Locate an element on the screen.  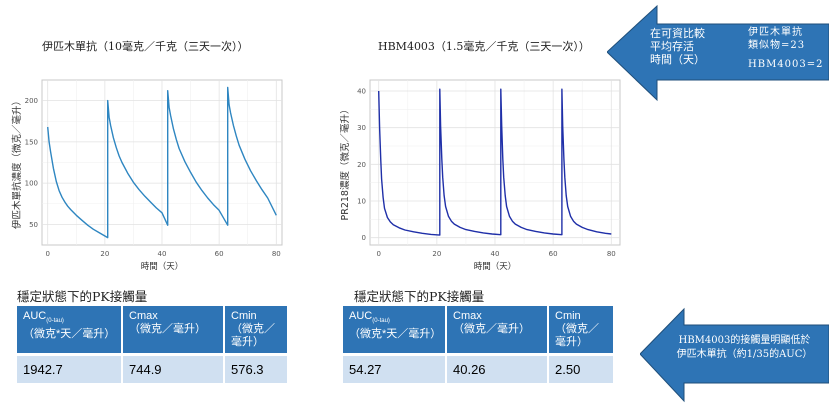
top-callout-right-text: 伊匹木單抗 類似物=23 HBM4003=2 is located at coordinates (786, 48).